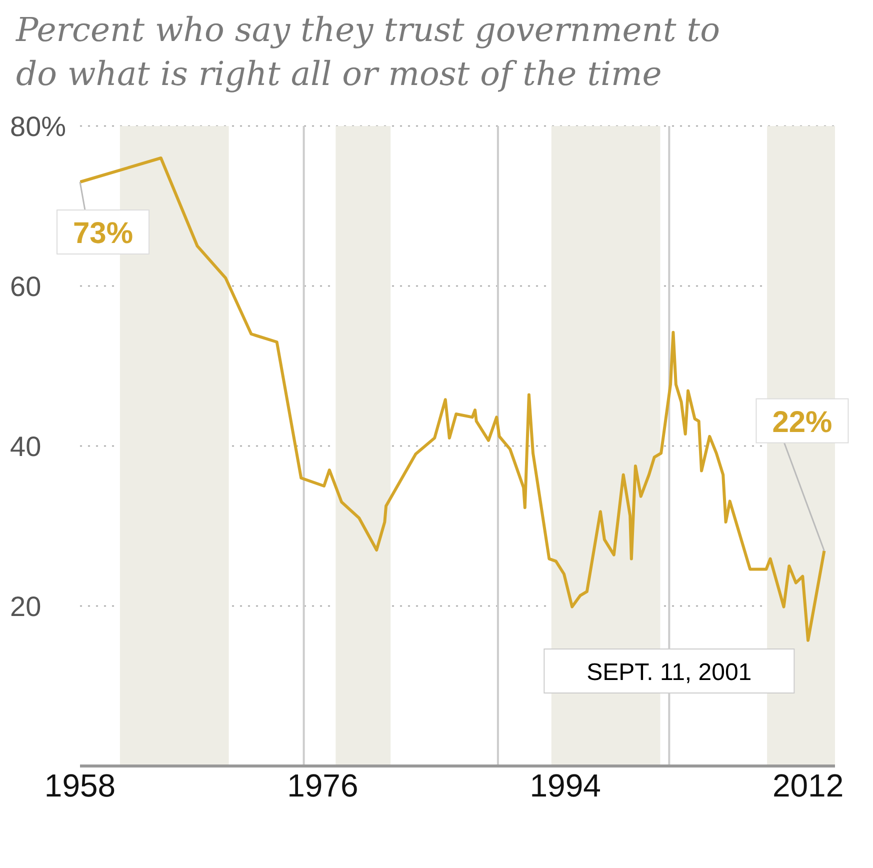 Image resolution: width=873 pixels, height=868 pixels. I want to click on x-tick-label: 1958, so click(80, 786).